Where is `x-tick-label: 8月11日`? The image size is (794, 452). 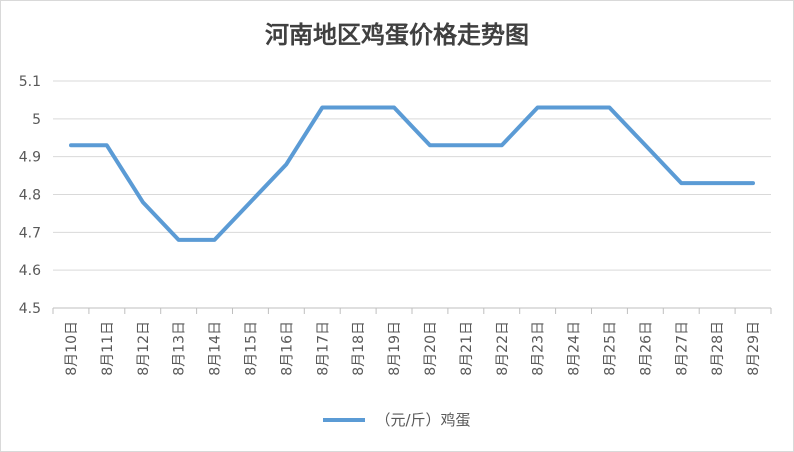 x-tick-label: 8月11日 is located at coordinates (108, 348).